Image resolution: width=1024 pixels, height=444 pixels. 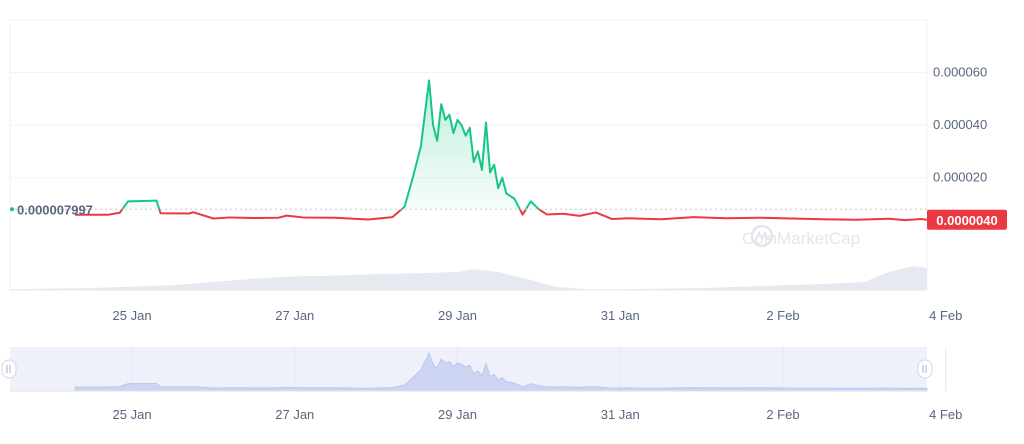 What do you see at coordinates (762, 236) in the screenshot?
I see `watermark-logo-icon` at bounding box center [762, 236].